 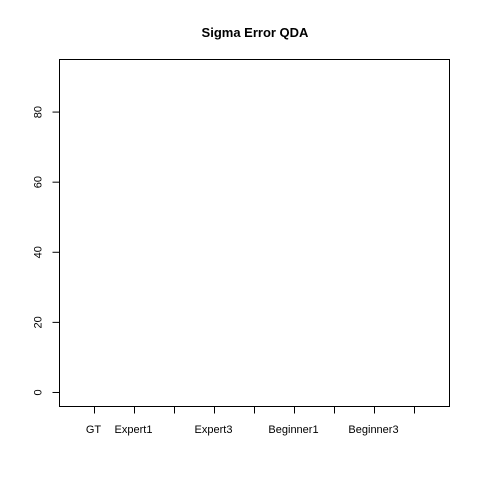 What do you see at coordinates (250, 421) in the screenshot?
I see `x-axis: GT Expert1 Expert3 Beginner1 Beginner3` at bounding box center [250, 421].